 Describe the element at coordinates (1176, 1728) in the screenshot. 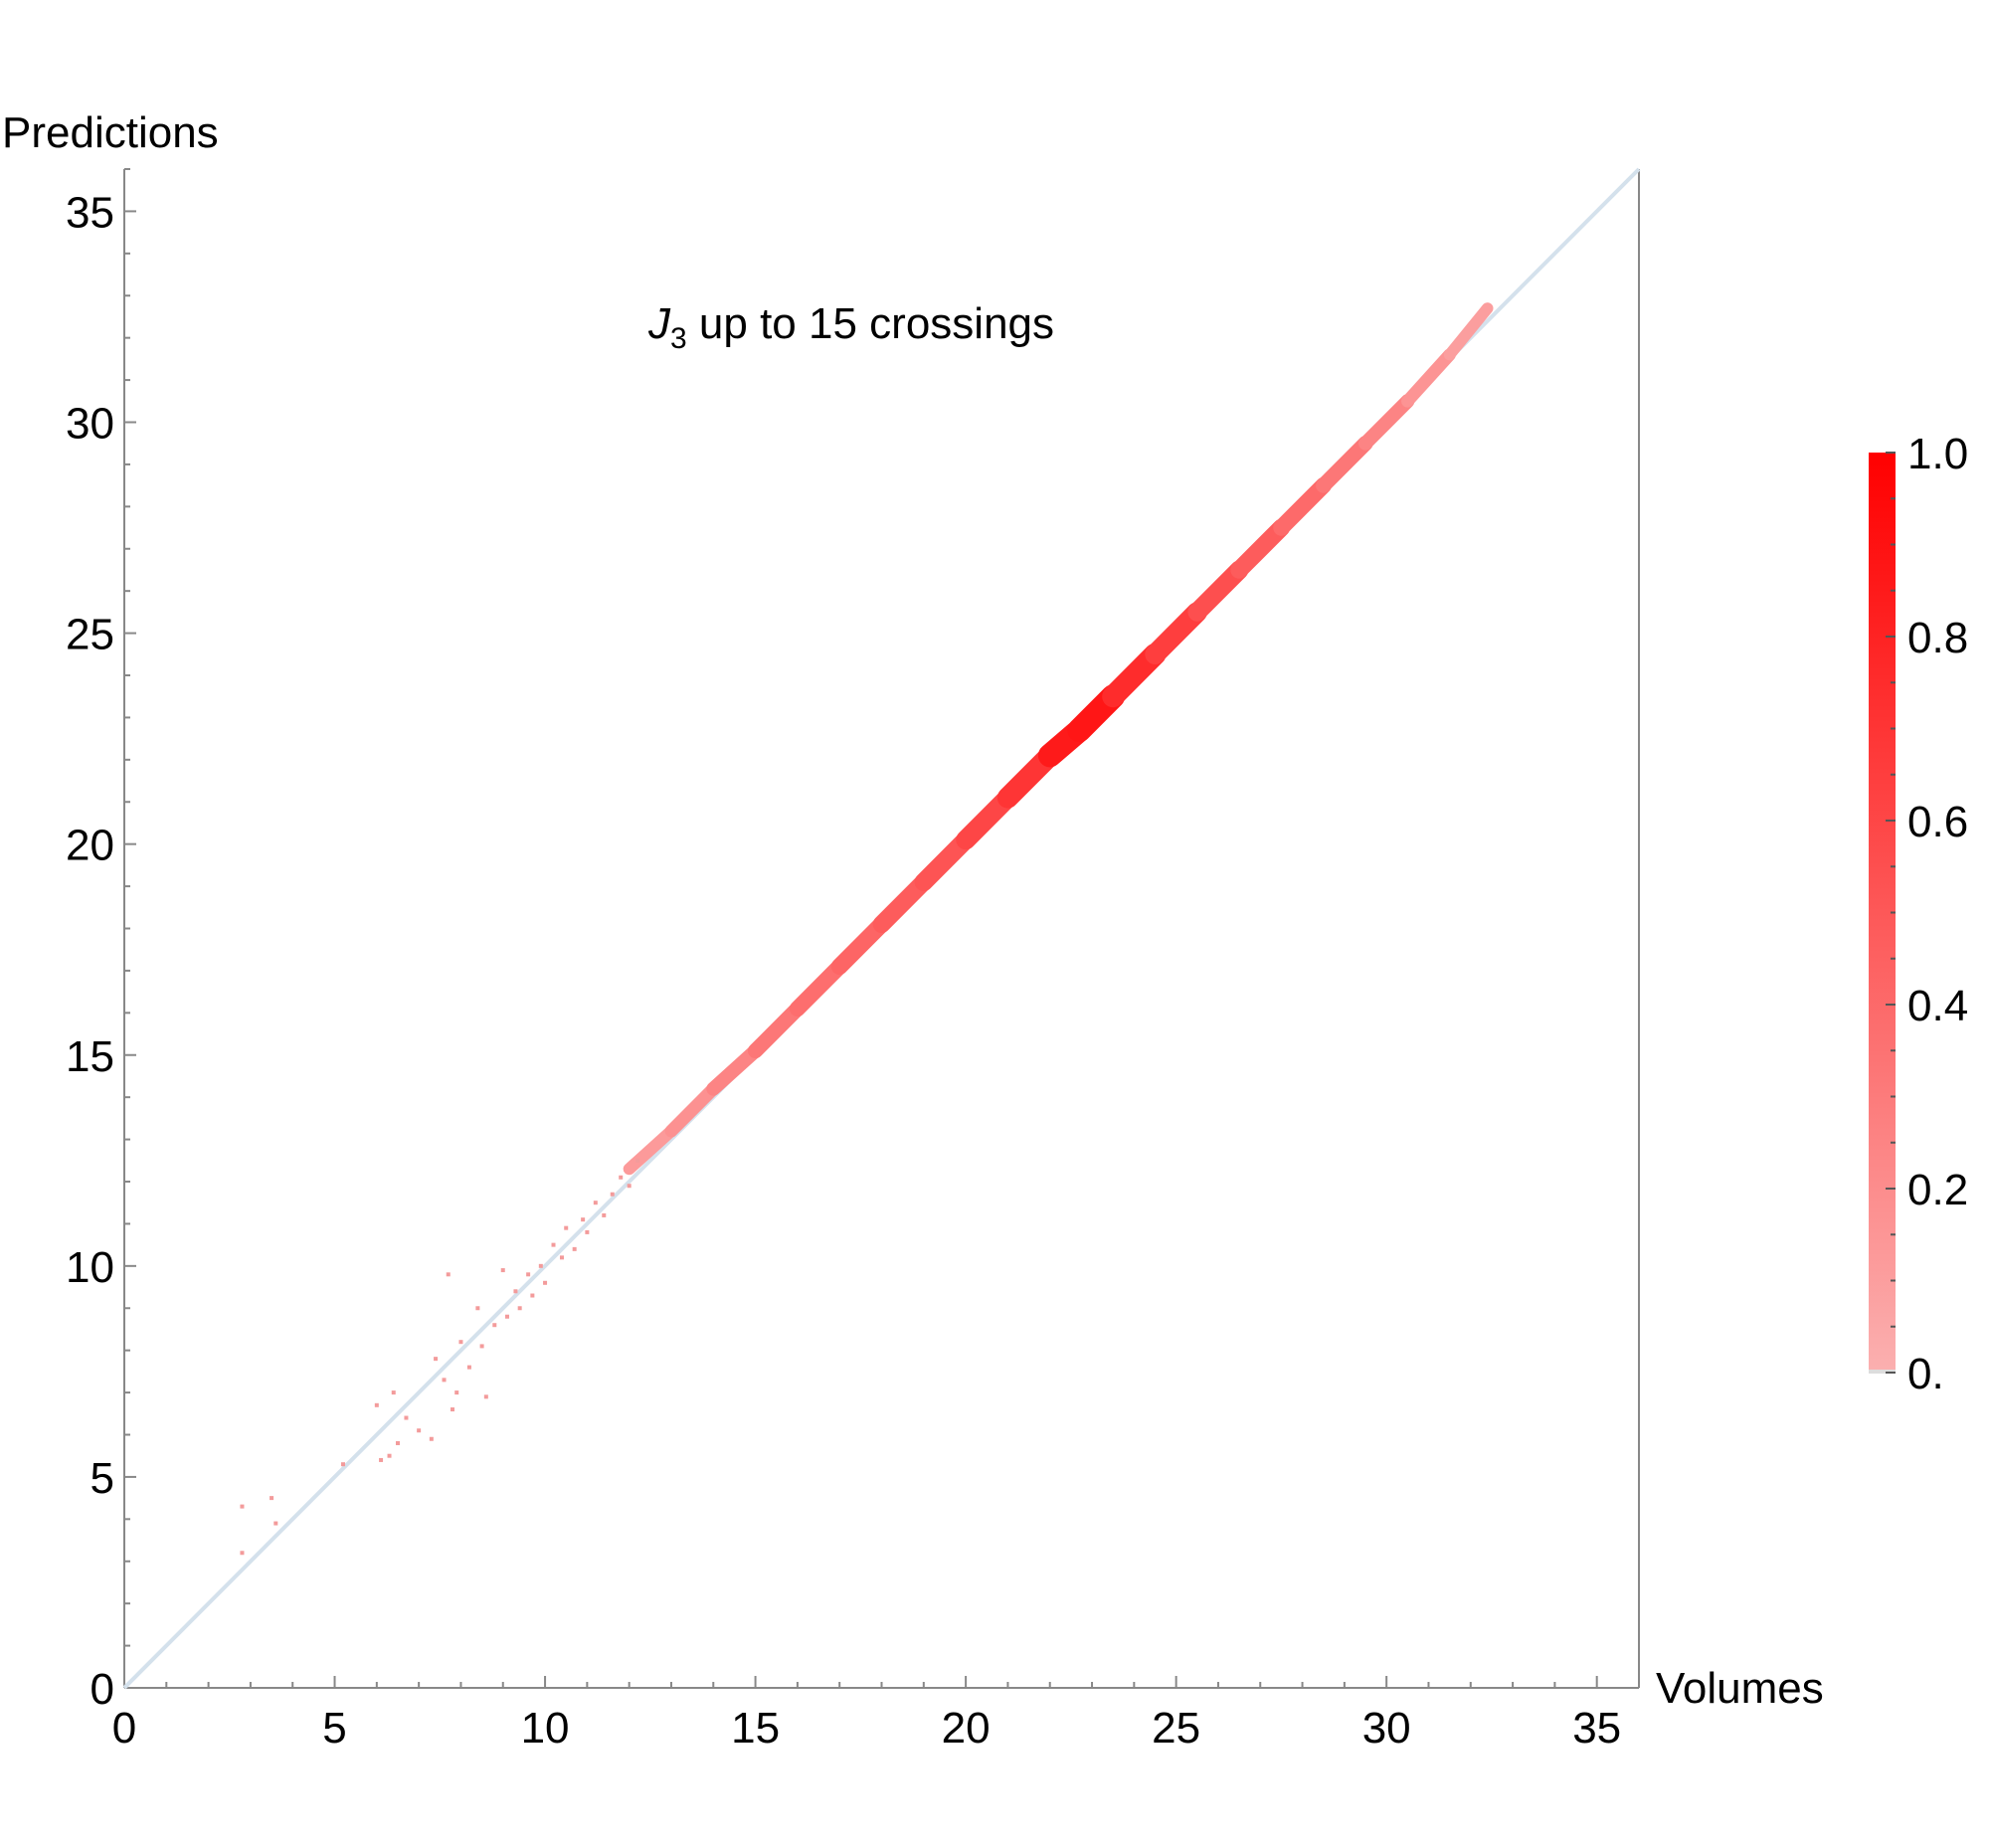

I see `x-tick-label: 25` at that location.